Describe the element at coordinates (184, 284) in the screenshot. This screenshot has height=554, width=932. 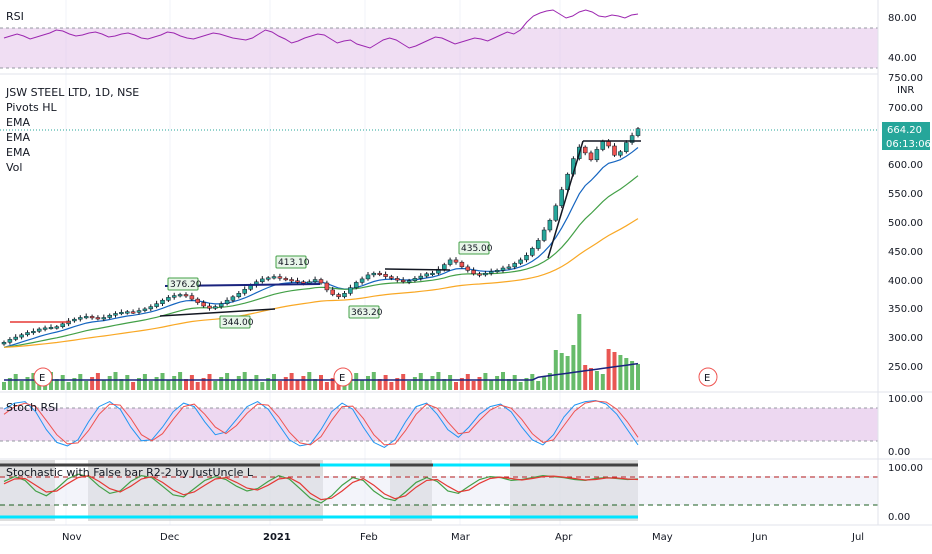
I see `pivot-callout: 376.20` at that location.